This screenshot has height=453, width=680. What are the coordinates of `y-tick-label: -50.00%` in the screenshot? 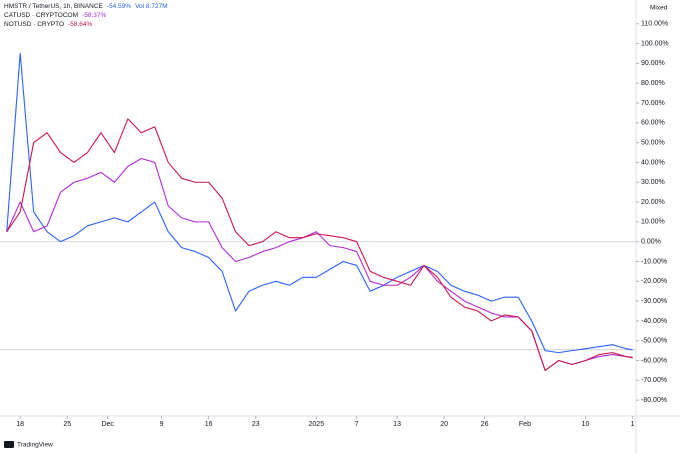 It's located at (654, 341).